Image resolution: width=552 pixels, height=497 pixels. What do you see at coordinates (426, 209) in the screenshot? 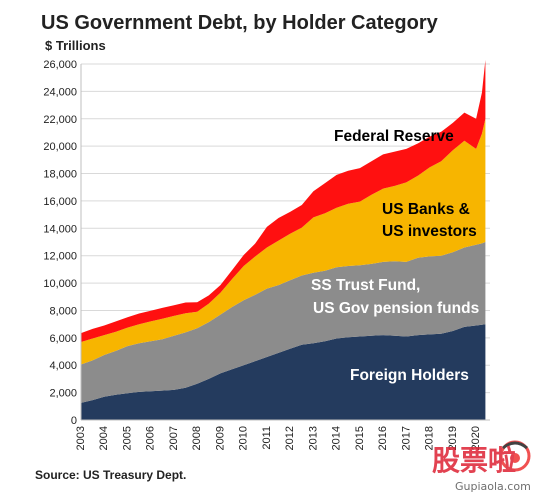
I see `annotation-us-banks-line1: US Banks &` at bounding box center [426, 209].